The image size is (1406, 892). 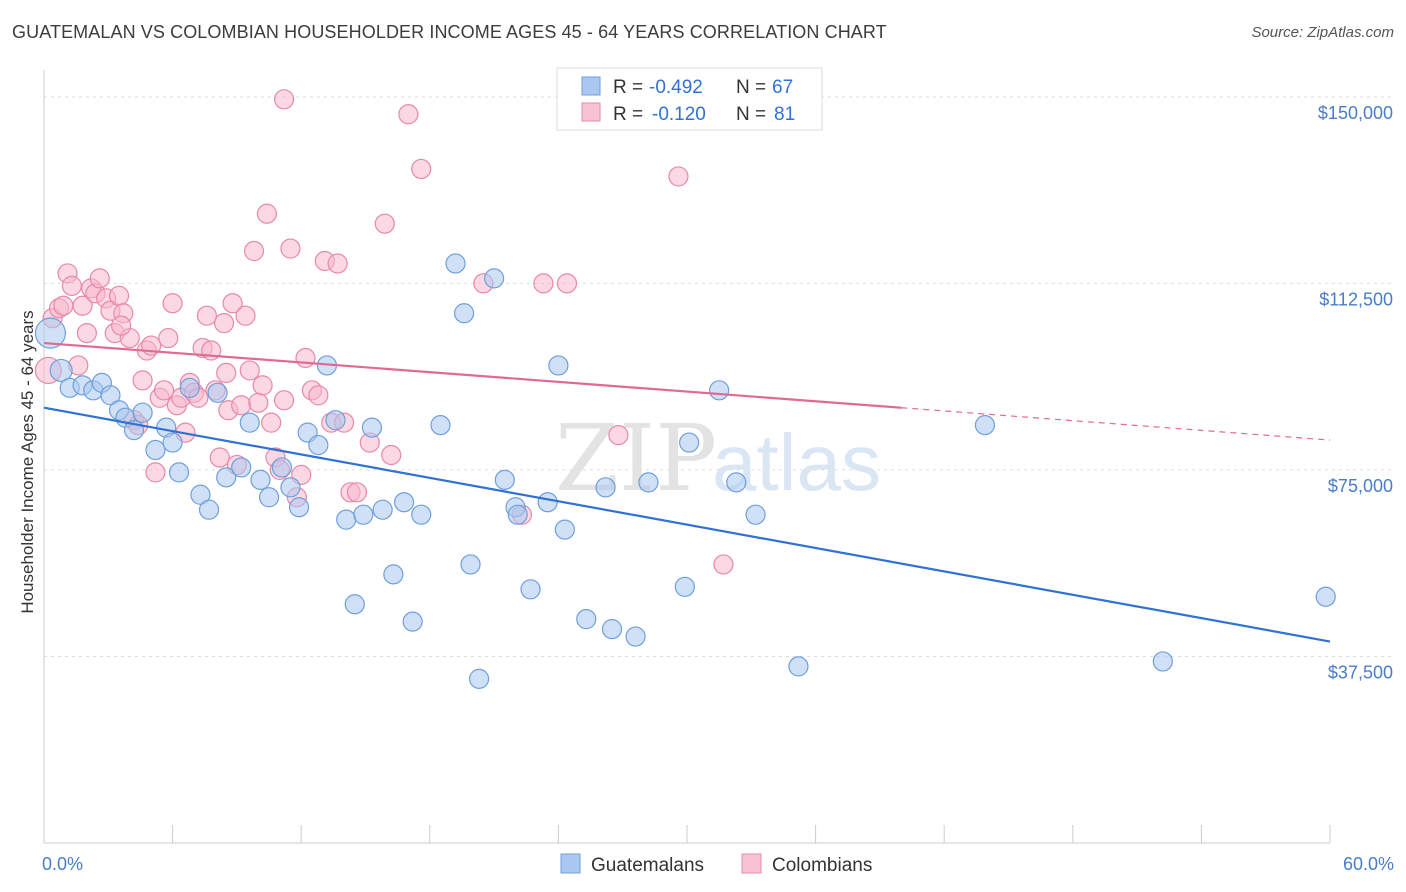 I want to click on series-legend-swatch-guatemalans, so click(x=570, y=863).